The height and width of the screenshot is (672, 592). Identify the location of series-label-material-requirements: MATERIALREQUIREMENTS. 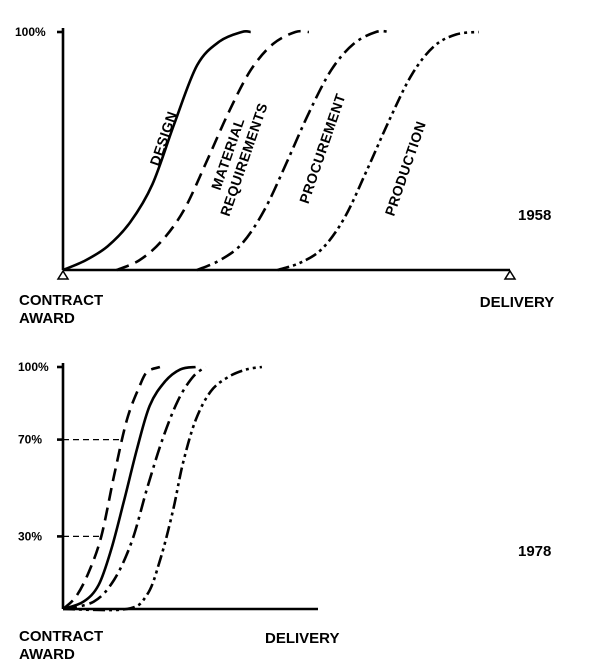
(236, 156).